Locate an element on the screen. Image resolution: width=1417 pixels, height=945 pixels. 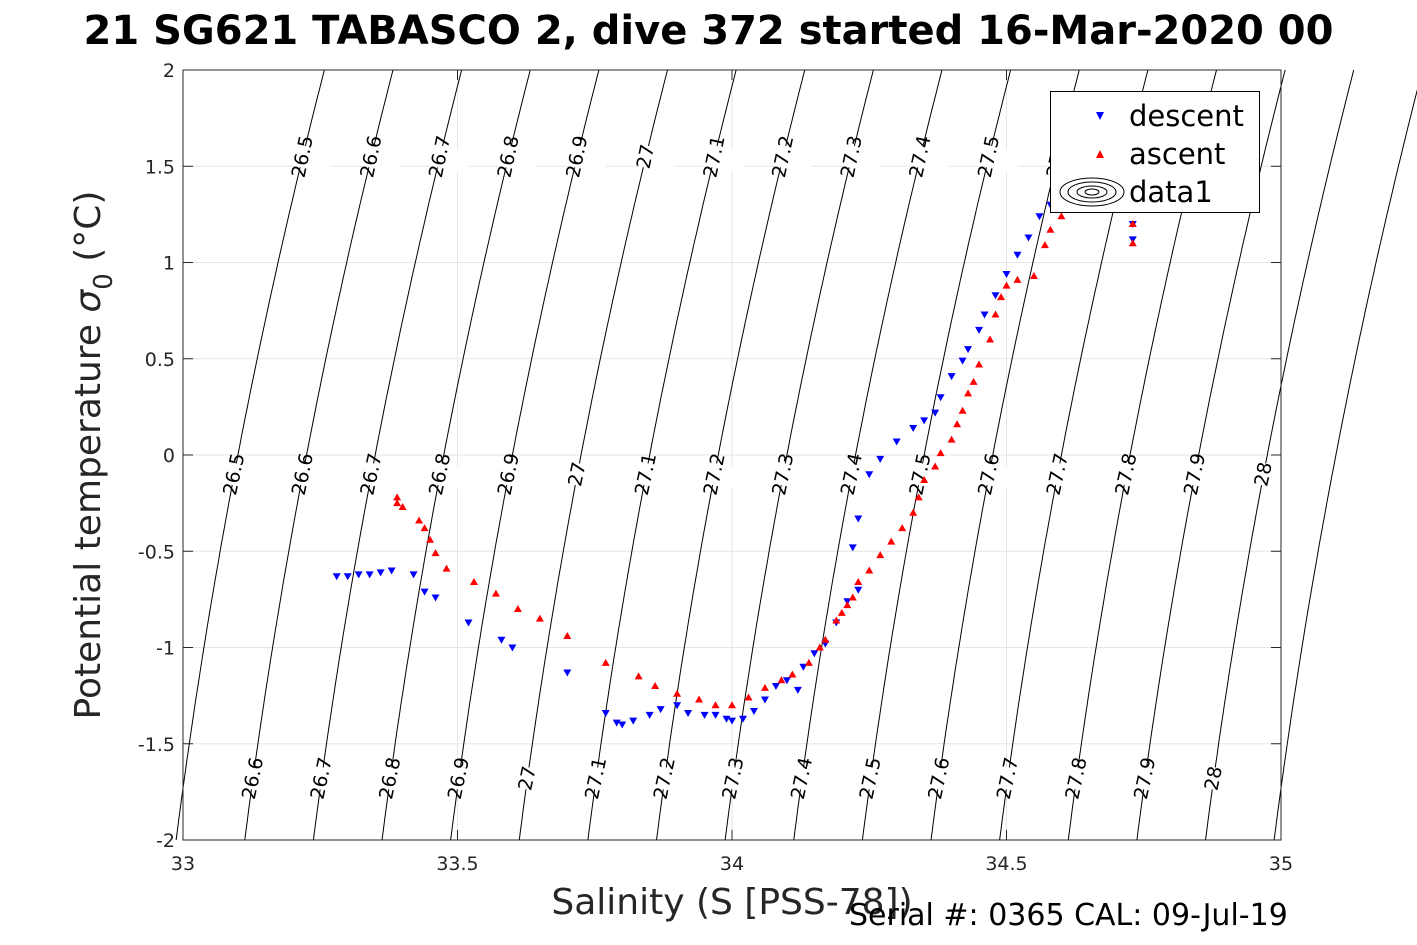
legend-item-data1: data1 is located at coordinates (1155, 192).